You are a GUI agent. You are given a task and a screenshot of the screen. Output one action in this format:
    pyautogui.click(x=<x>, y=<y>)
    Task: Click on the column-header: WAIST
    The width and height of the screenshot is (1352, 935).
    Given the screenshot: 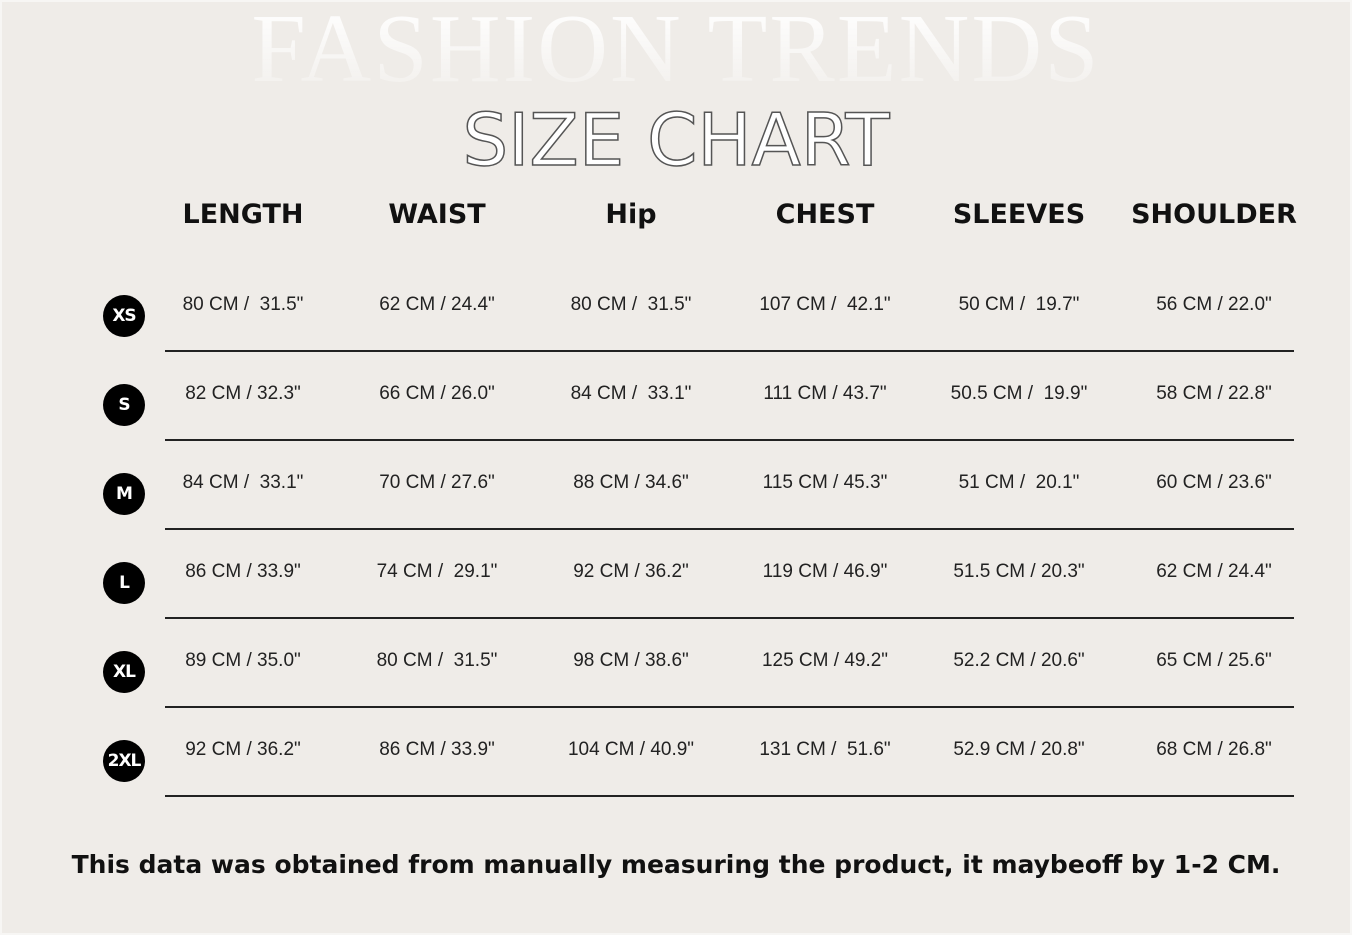 What is the action you would take?
    pyautogui.click(x=437, y=214)
    